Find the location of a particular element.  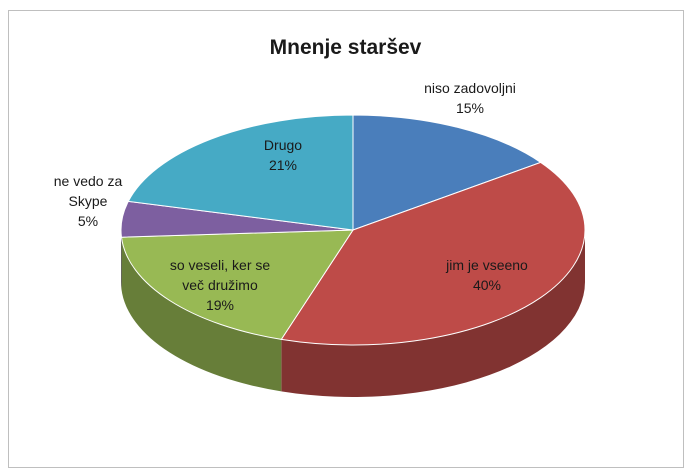

data-label-jim-je-vseeno: jim je vseeno is located at coordinates (486, 265).